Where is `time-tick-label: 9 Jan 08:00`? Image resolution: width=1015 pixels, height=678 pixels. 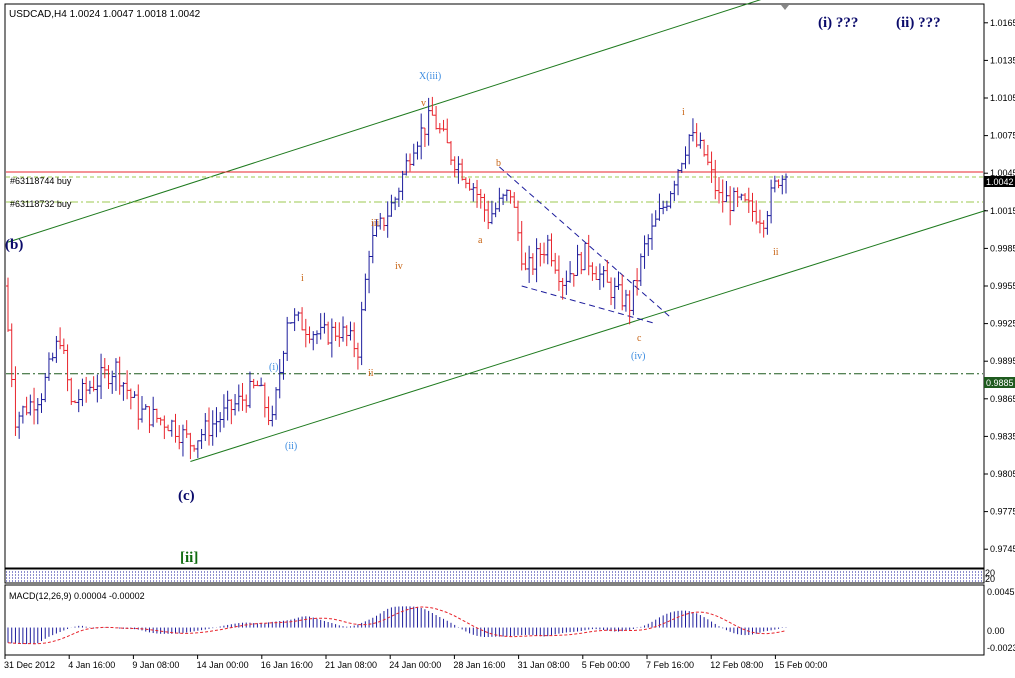
time-tick-label: 9 Jan 08:00 is located at coordinates (155, 665).